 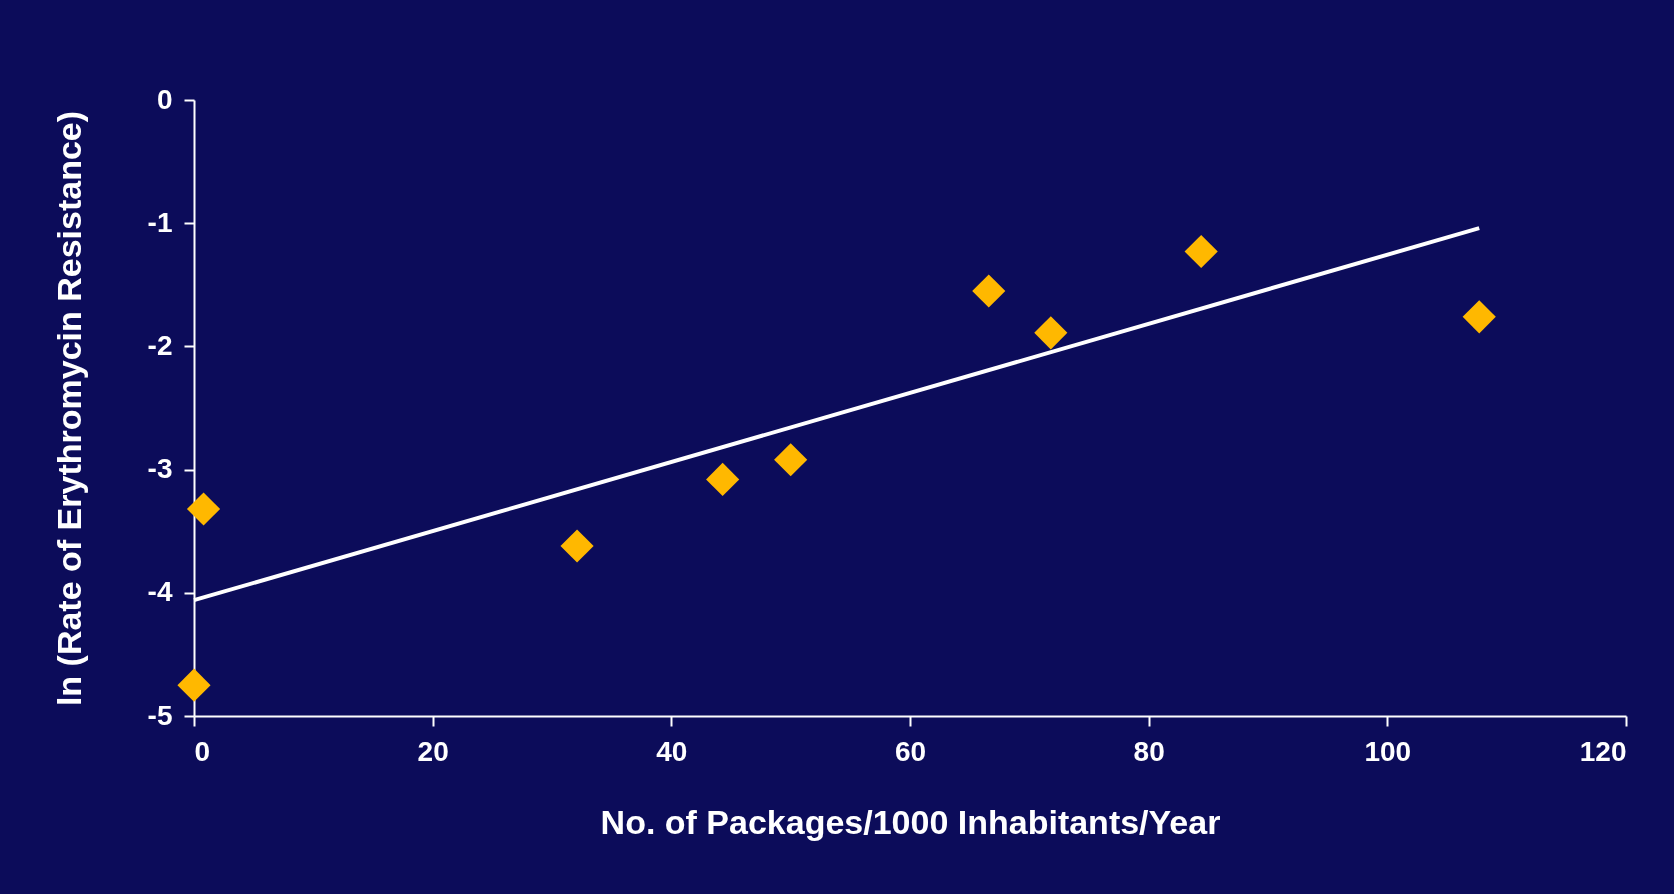 I want to click on x-tick-label: 0, so click(x=202, y=751).